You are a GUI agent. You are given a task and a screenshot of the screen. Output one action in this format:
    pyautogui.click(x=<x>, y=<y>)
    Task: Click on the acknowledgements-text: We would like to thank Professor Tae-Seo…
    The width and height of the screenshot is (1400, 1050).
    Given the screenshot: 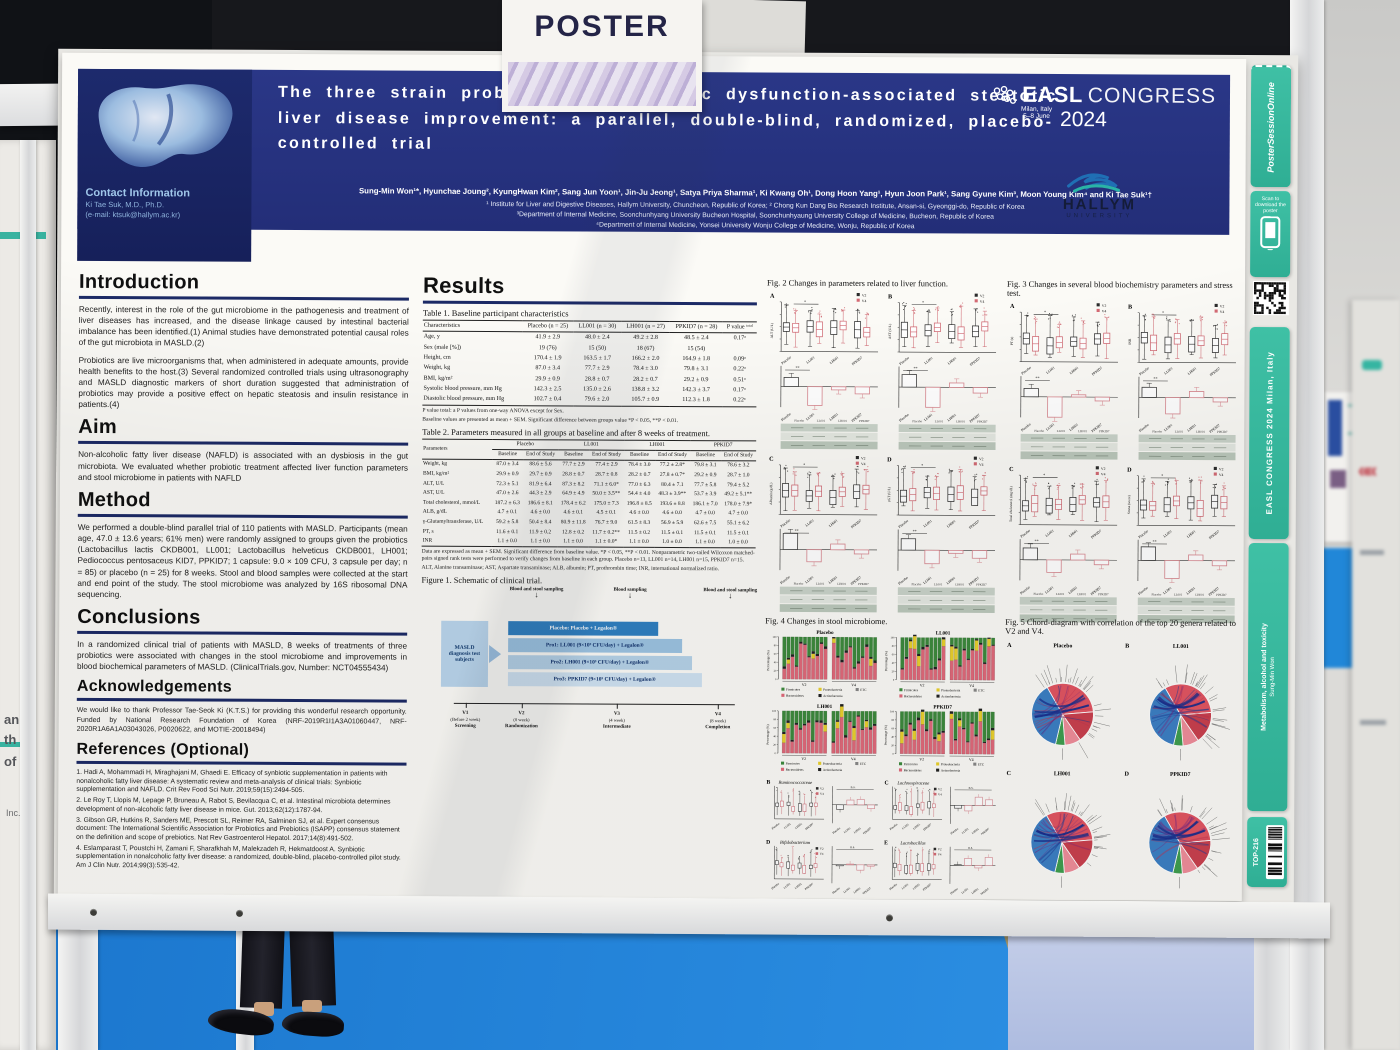 What is the action you would take?
    pyautogui.click(x=241, y=721)
    